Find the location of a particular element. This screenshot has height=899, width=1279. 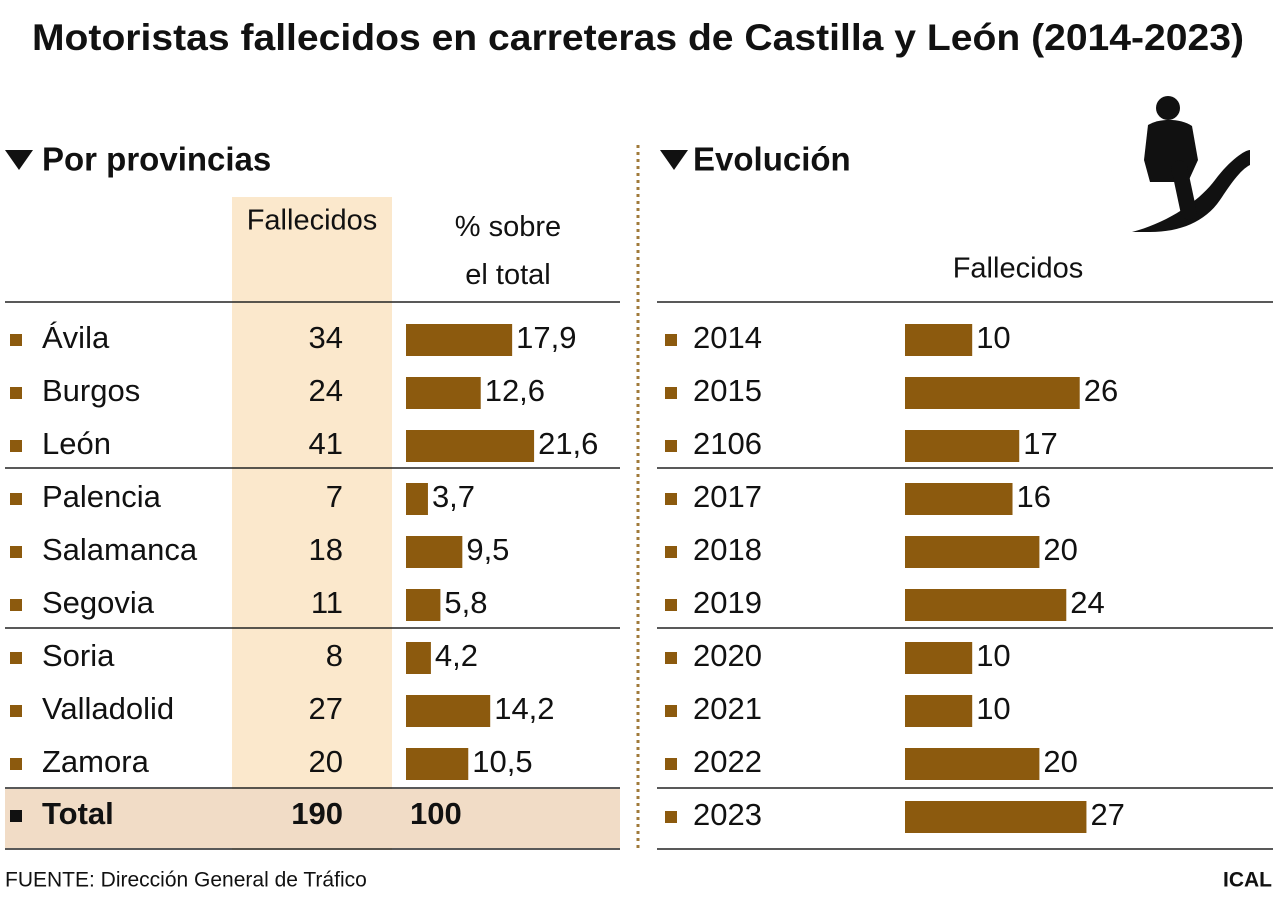

total-count: 190 is located at coordinates (317, 813).